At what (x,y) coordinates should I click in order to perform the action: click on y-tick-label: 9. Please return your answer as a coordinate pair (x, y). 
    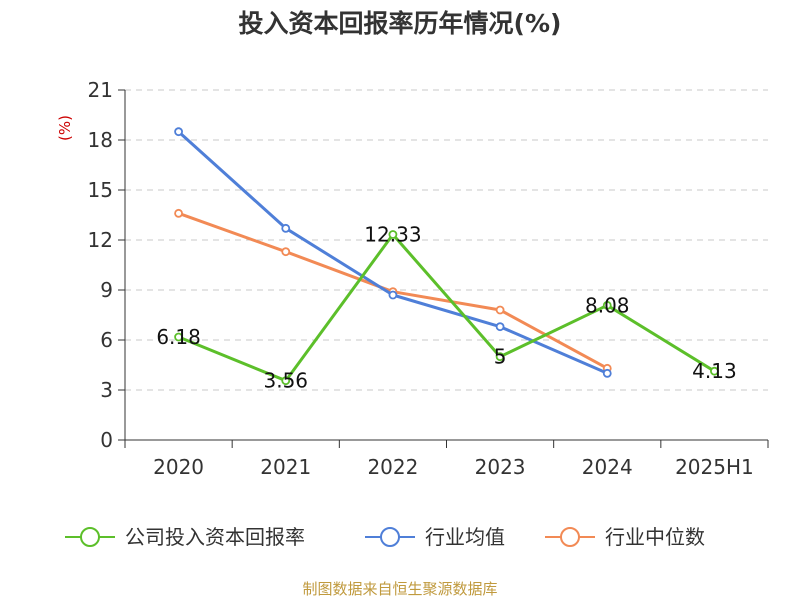
    Looking at the image, I should click on (106, 290).